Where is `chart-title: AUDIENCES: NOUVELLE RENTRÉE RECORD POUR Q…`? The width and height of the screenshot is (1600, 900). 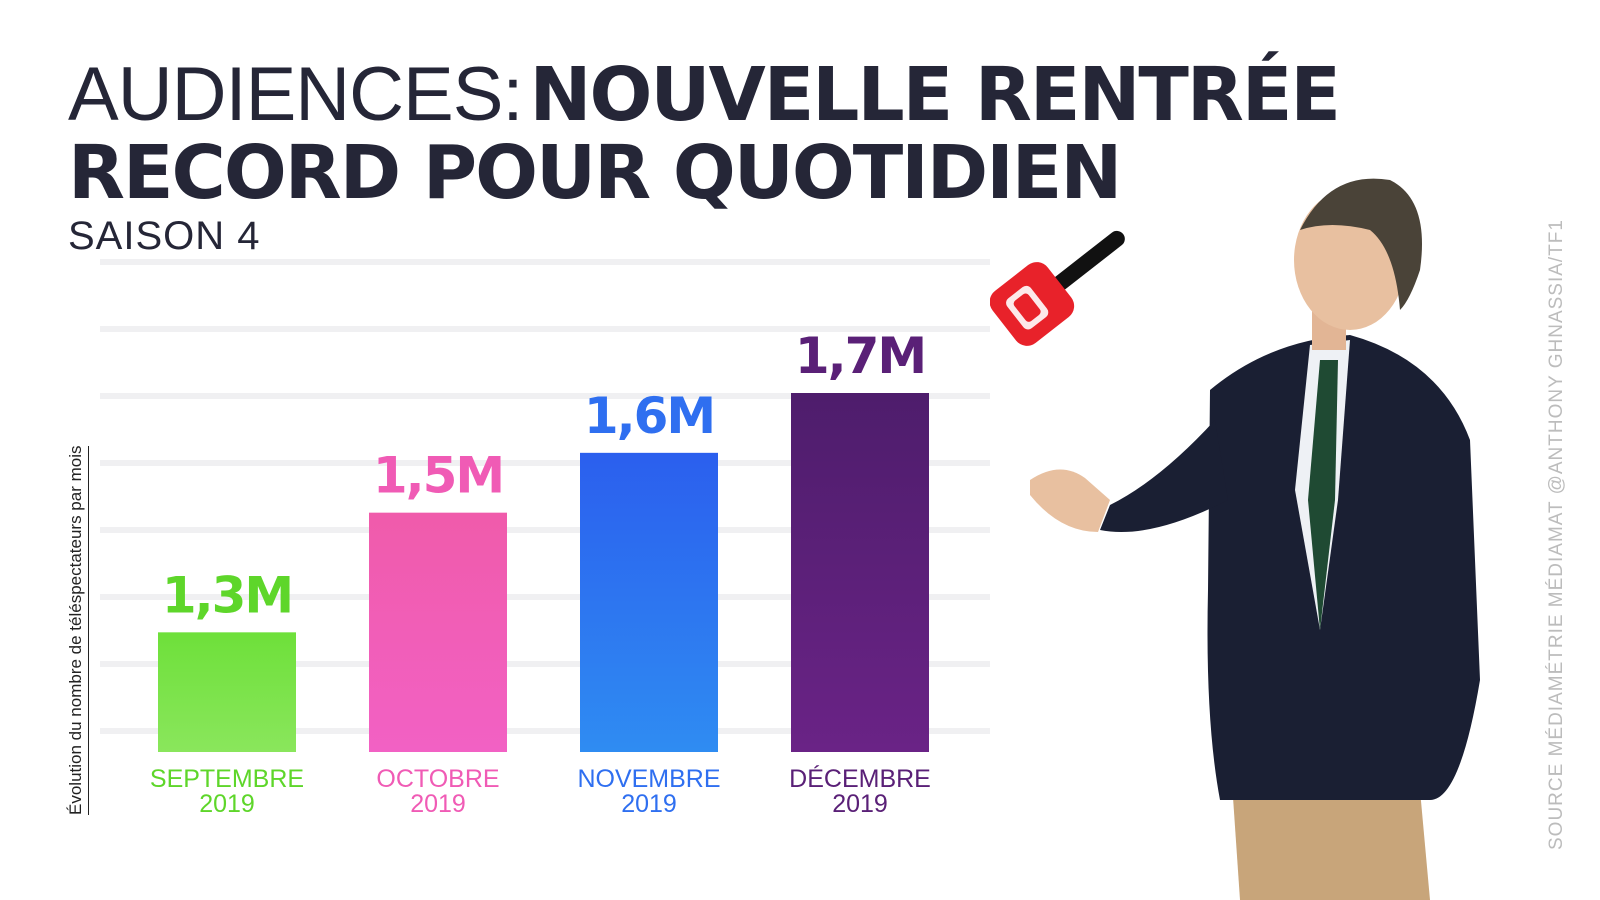
chart-title: AUDIENCES: NOUVELLE RENTRÉE RECORD POUR Q… is located at coordinates (704, 136).